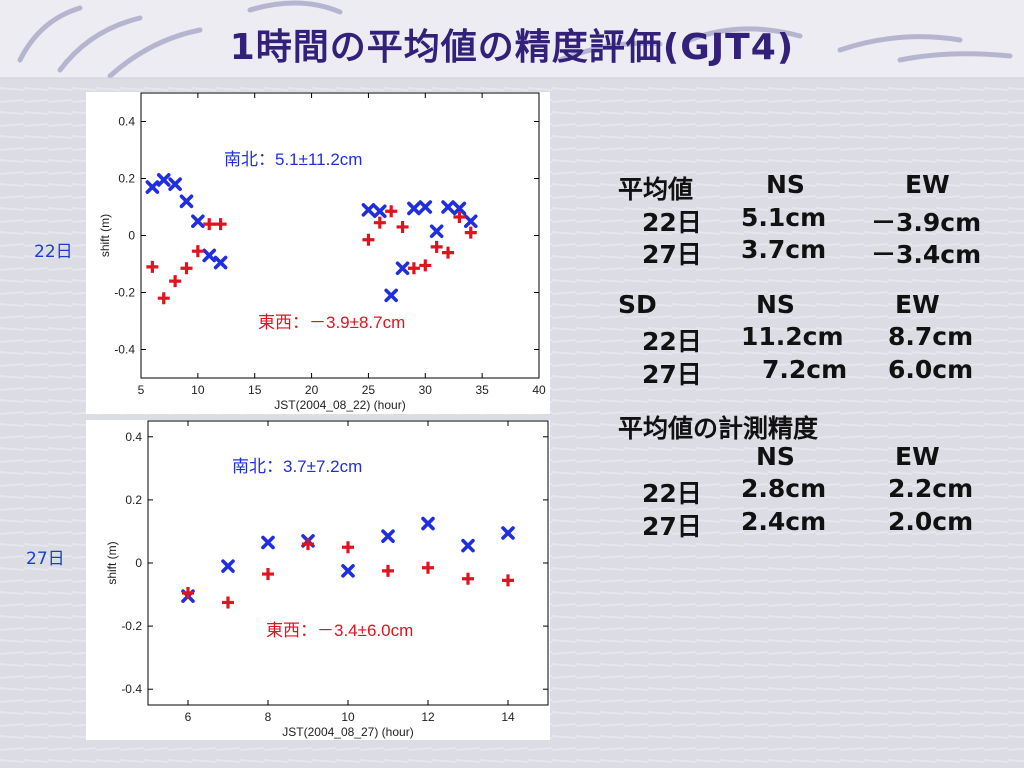 This screenshot has width=1024, height=768. Describe the element at coordinates (931, 488) in the screenshot. I see `precision-ew-value: 2.2cm` at that location.